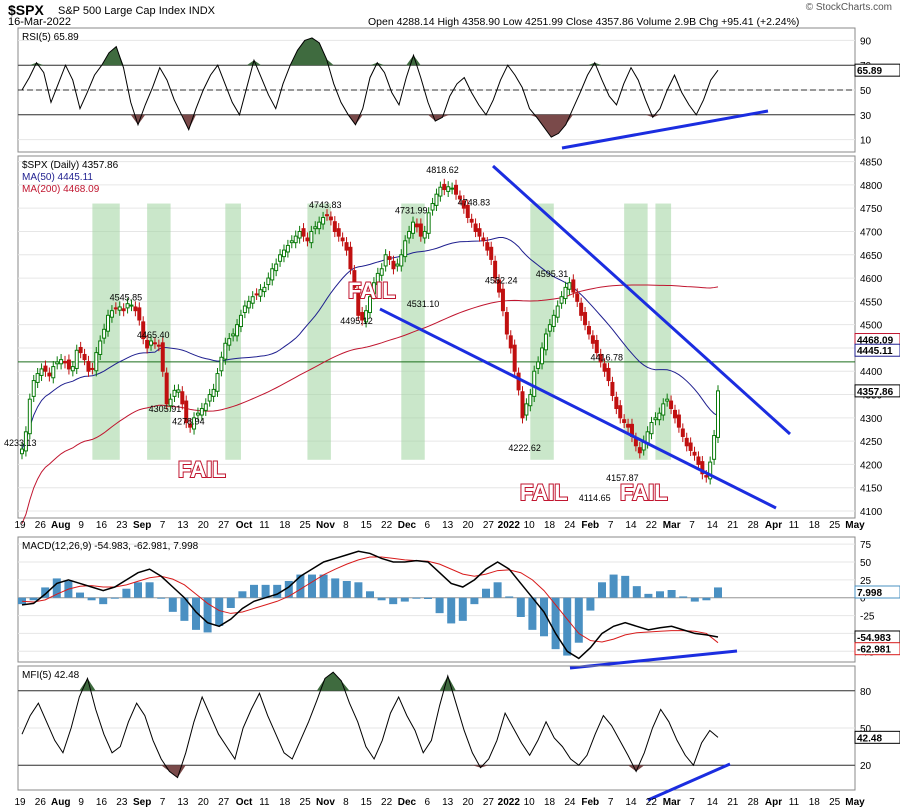  What do you see at coordinates (122, 802) in the screenshot?
I see `x-tick-label: 23` at bounding box center [122, 802].